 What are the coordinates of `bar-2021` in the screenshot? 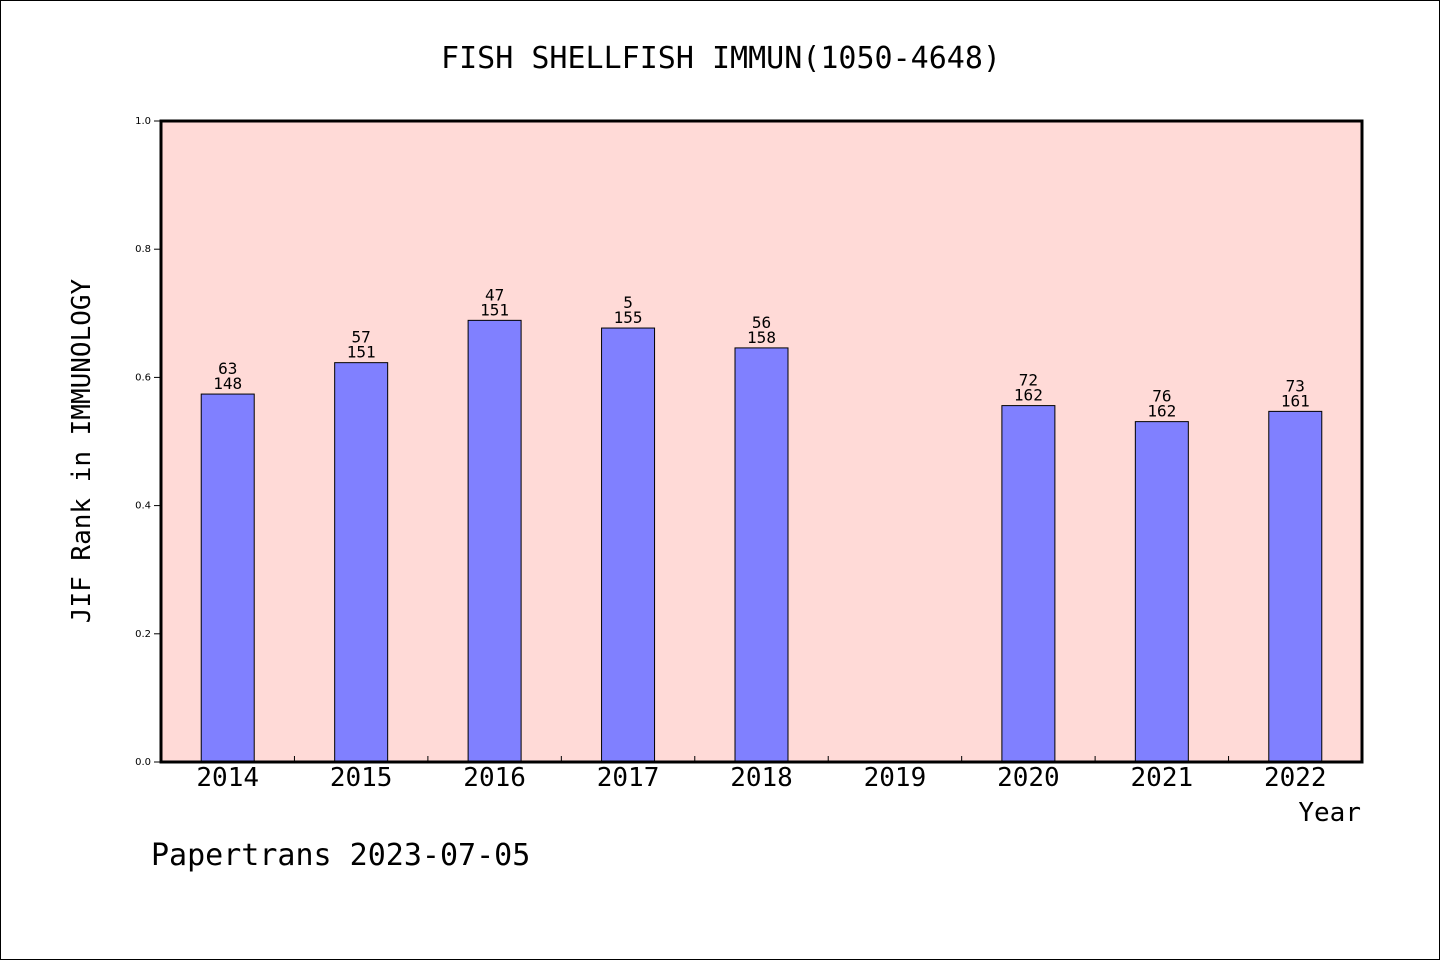 It's located at (1161, 592).